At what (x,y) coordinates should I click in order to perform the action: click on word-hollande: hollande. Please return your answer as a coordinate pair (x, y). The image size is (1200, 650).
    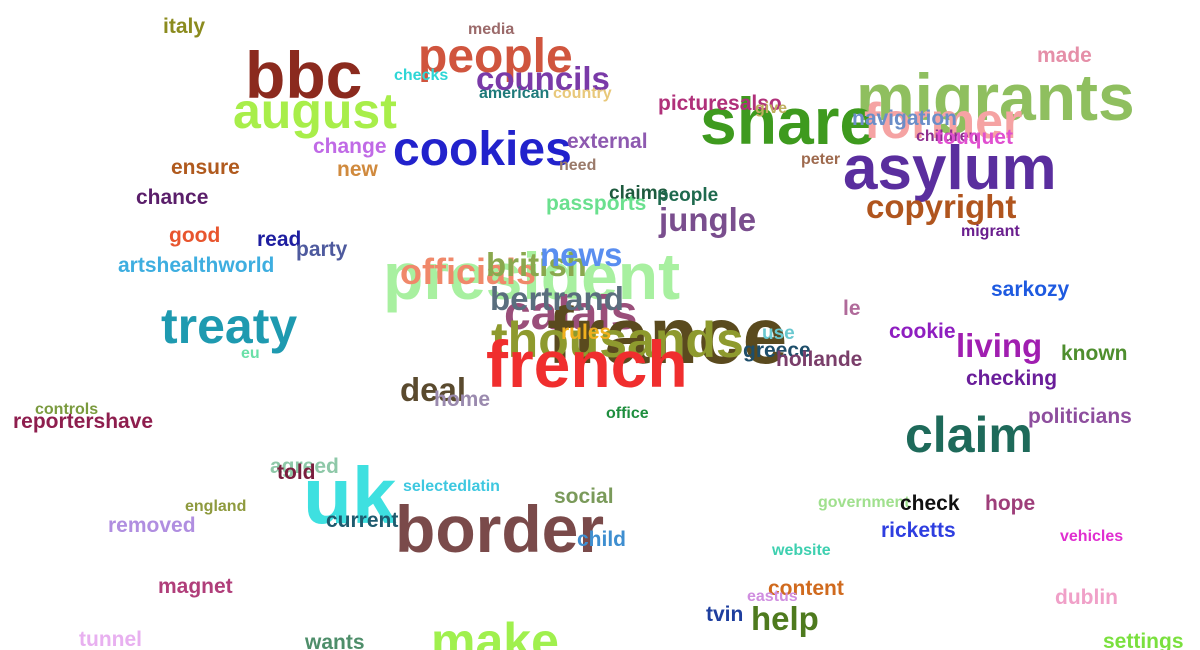
    Looking at the image, I should click on (819, 359).